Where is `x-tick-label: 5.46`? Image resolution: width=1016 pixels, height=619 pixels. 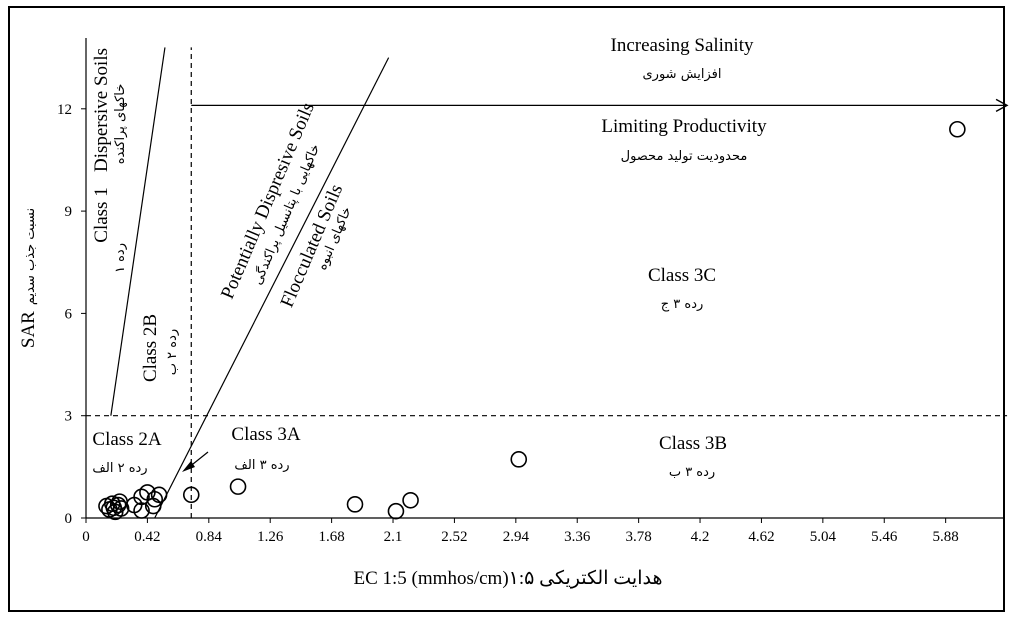 x-tick-label: 5.46 is located at coordinates (884, 537).